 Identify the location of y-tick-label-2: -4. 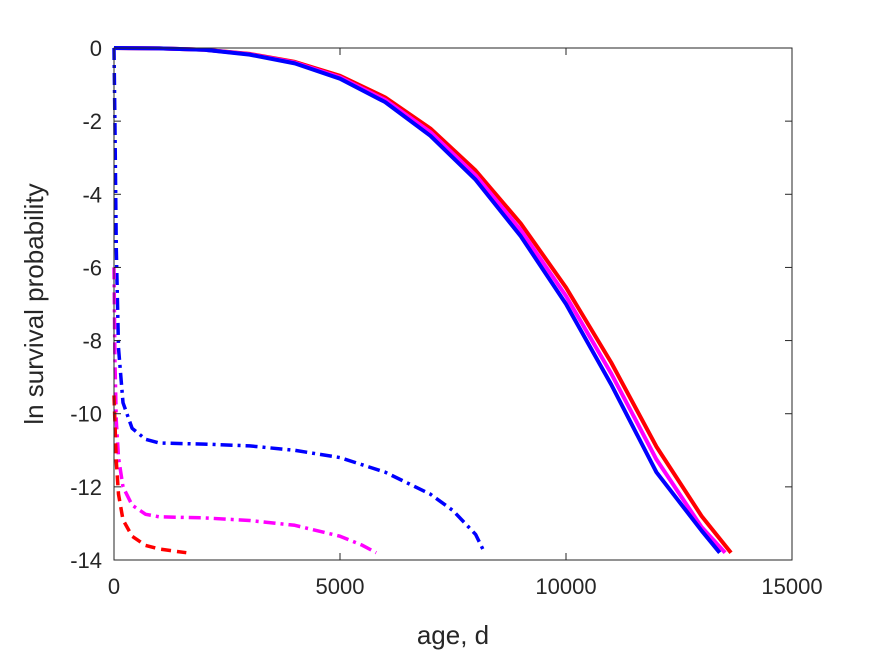
(92, 194).